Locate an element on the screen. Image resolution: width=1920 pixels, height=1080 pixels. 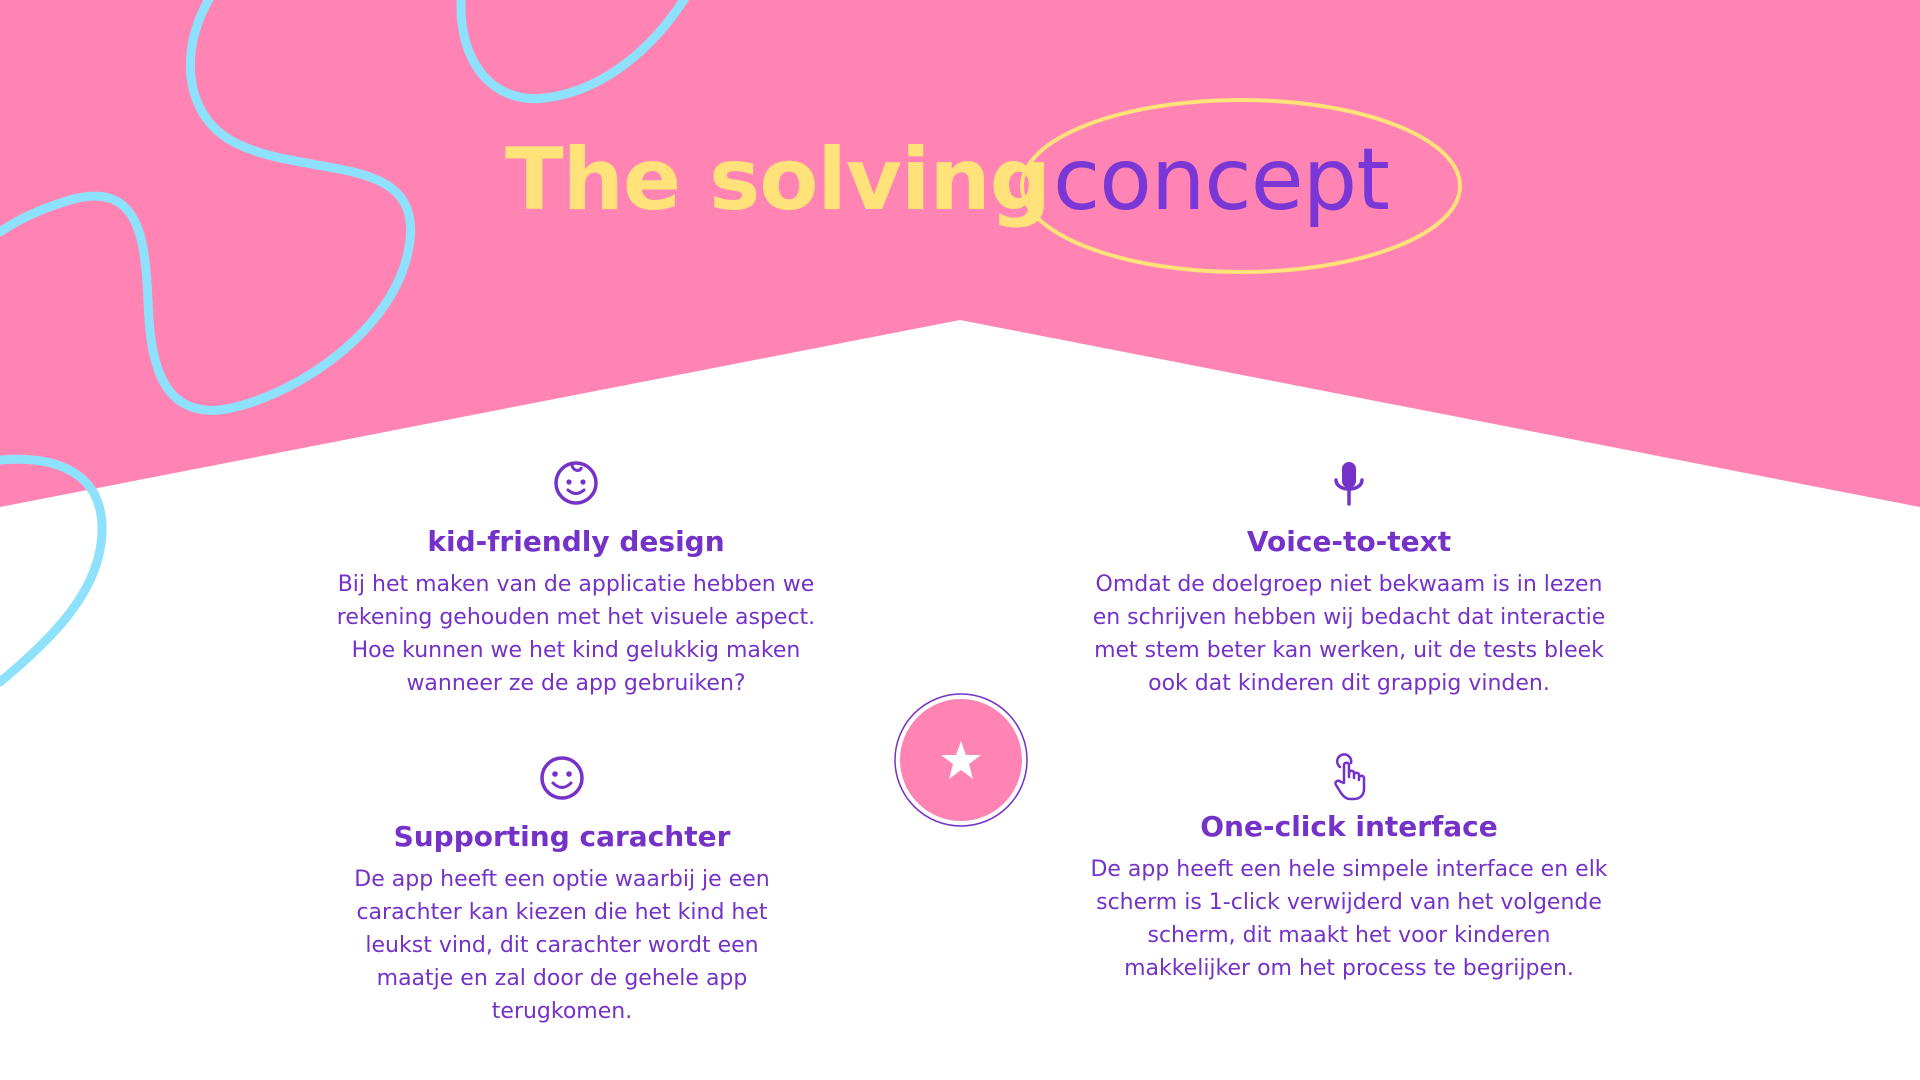
title-highlight-text: concept is located at coordinates (1221, 180).